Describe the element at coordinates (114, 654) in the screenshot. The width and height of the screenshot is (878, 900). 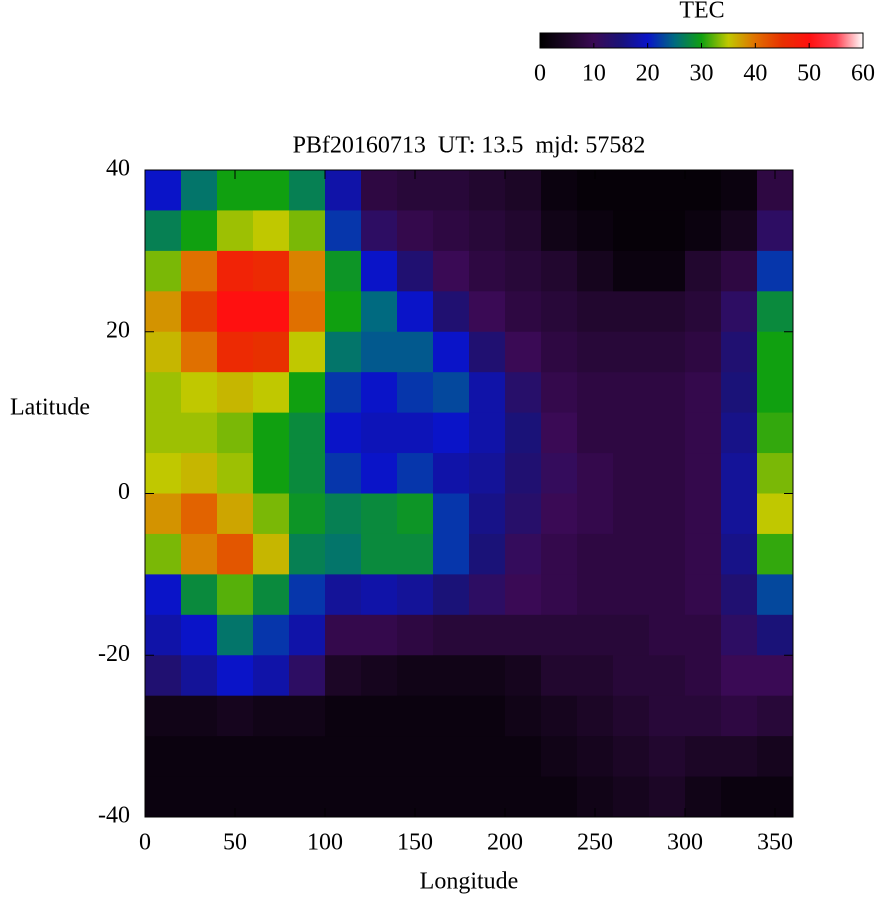
I see `y-tick-label: -20` at that location.